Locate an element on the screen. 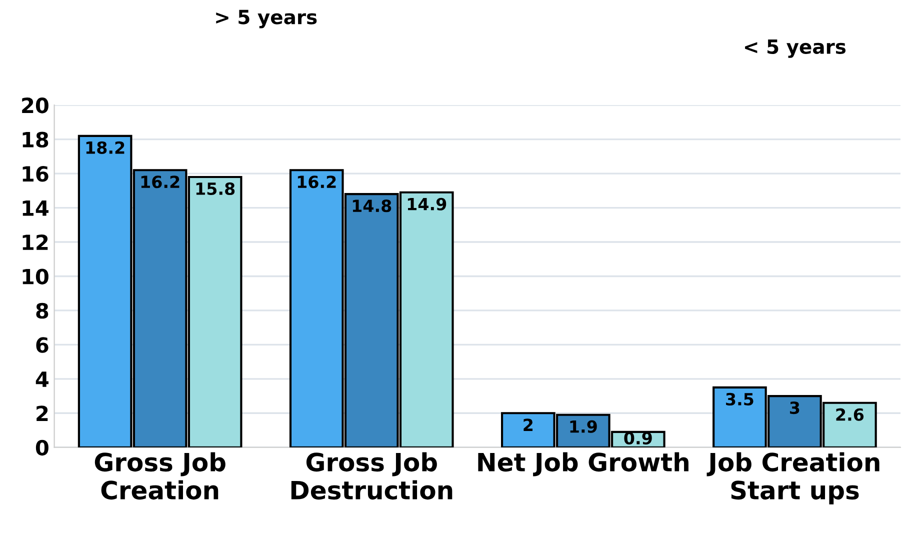  data-label: 18.2 is located at coordinates (105, 147).